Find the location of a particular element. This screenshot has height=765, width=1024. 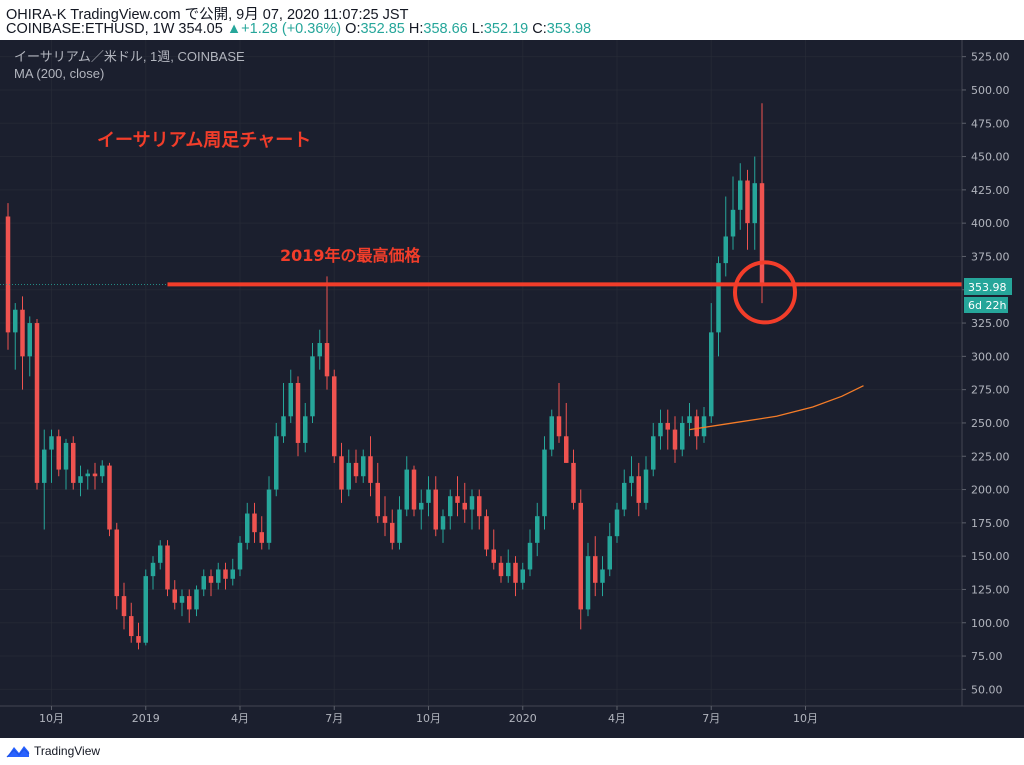

last-price-tag-bg is located at coordinates (988, 286).